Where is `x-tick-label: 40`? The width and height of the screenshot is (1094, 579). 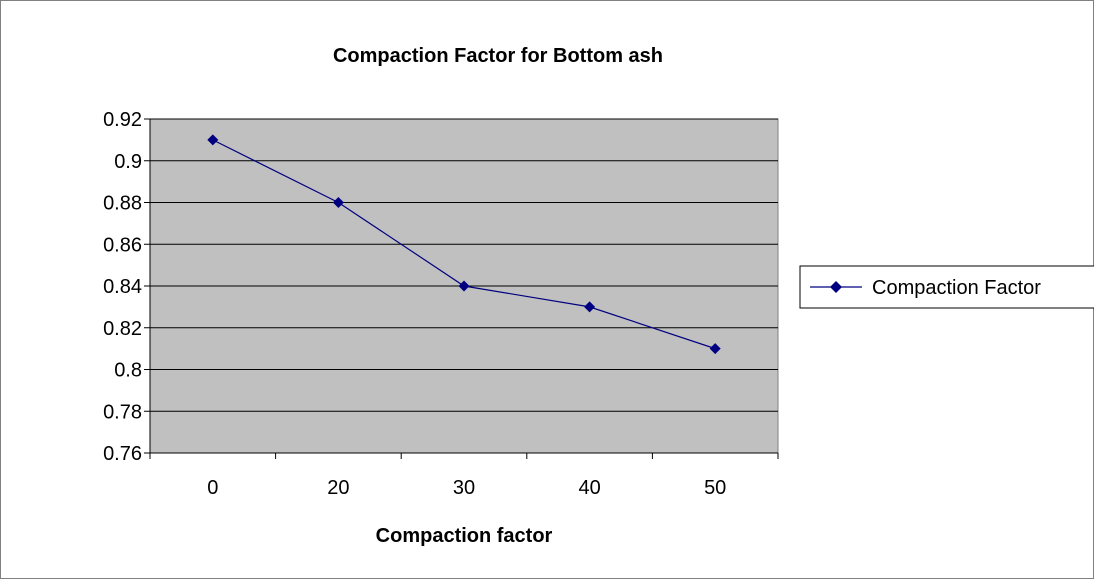 x-tick-label: 40 is located at coordinates (589, 488).